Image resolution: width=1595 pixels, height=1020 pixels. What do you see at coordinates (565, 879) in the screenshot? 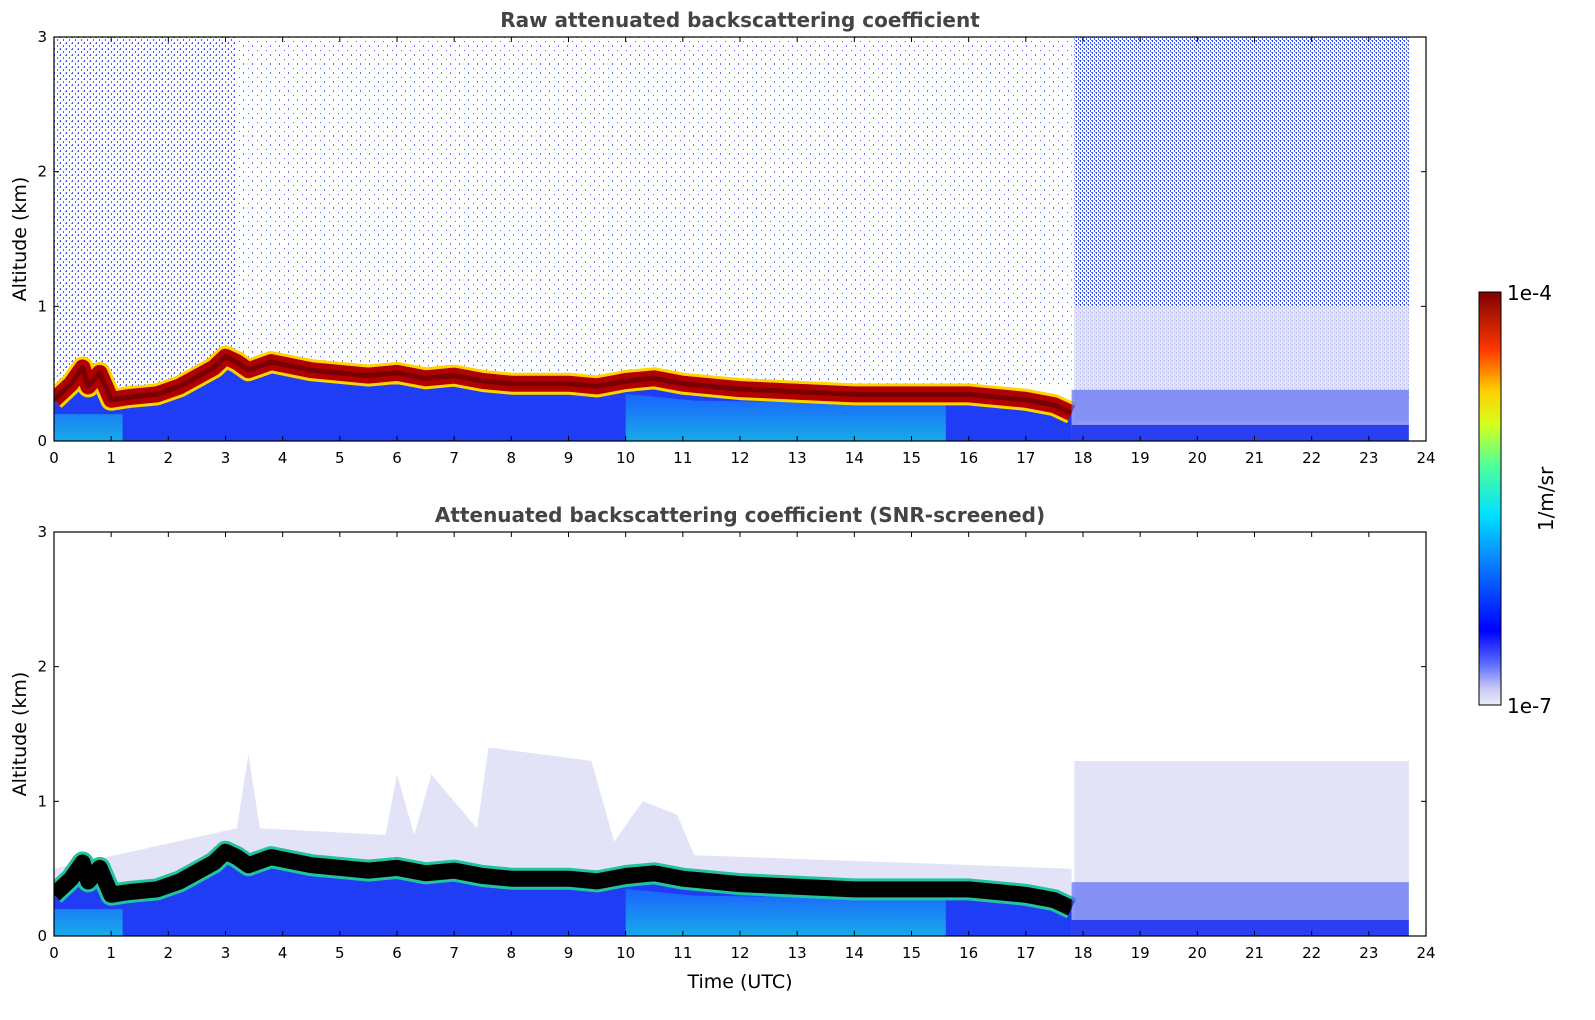
I see `bottom-layer-core` at bounding box center [565, 879].